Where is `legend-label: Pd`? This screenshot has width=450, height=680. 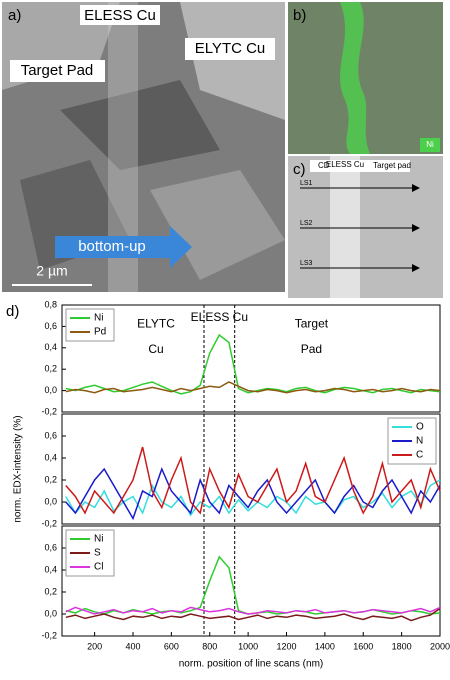 legend-label: Pd is located at coordinates (100, 332).